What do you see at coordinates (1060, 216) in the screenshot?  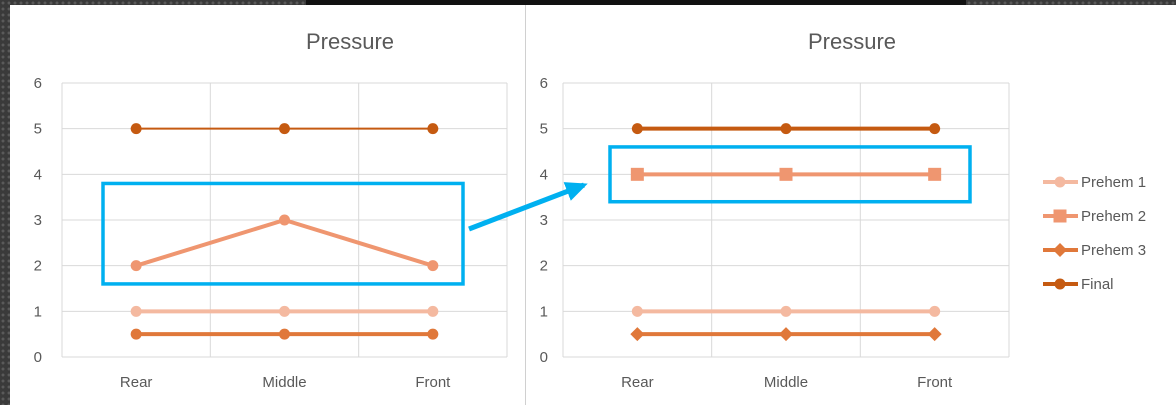 I see `legend-marker-prehem2` at bounding box center [1060, 216].